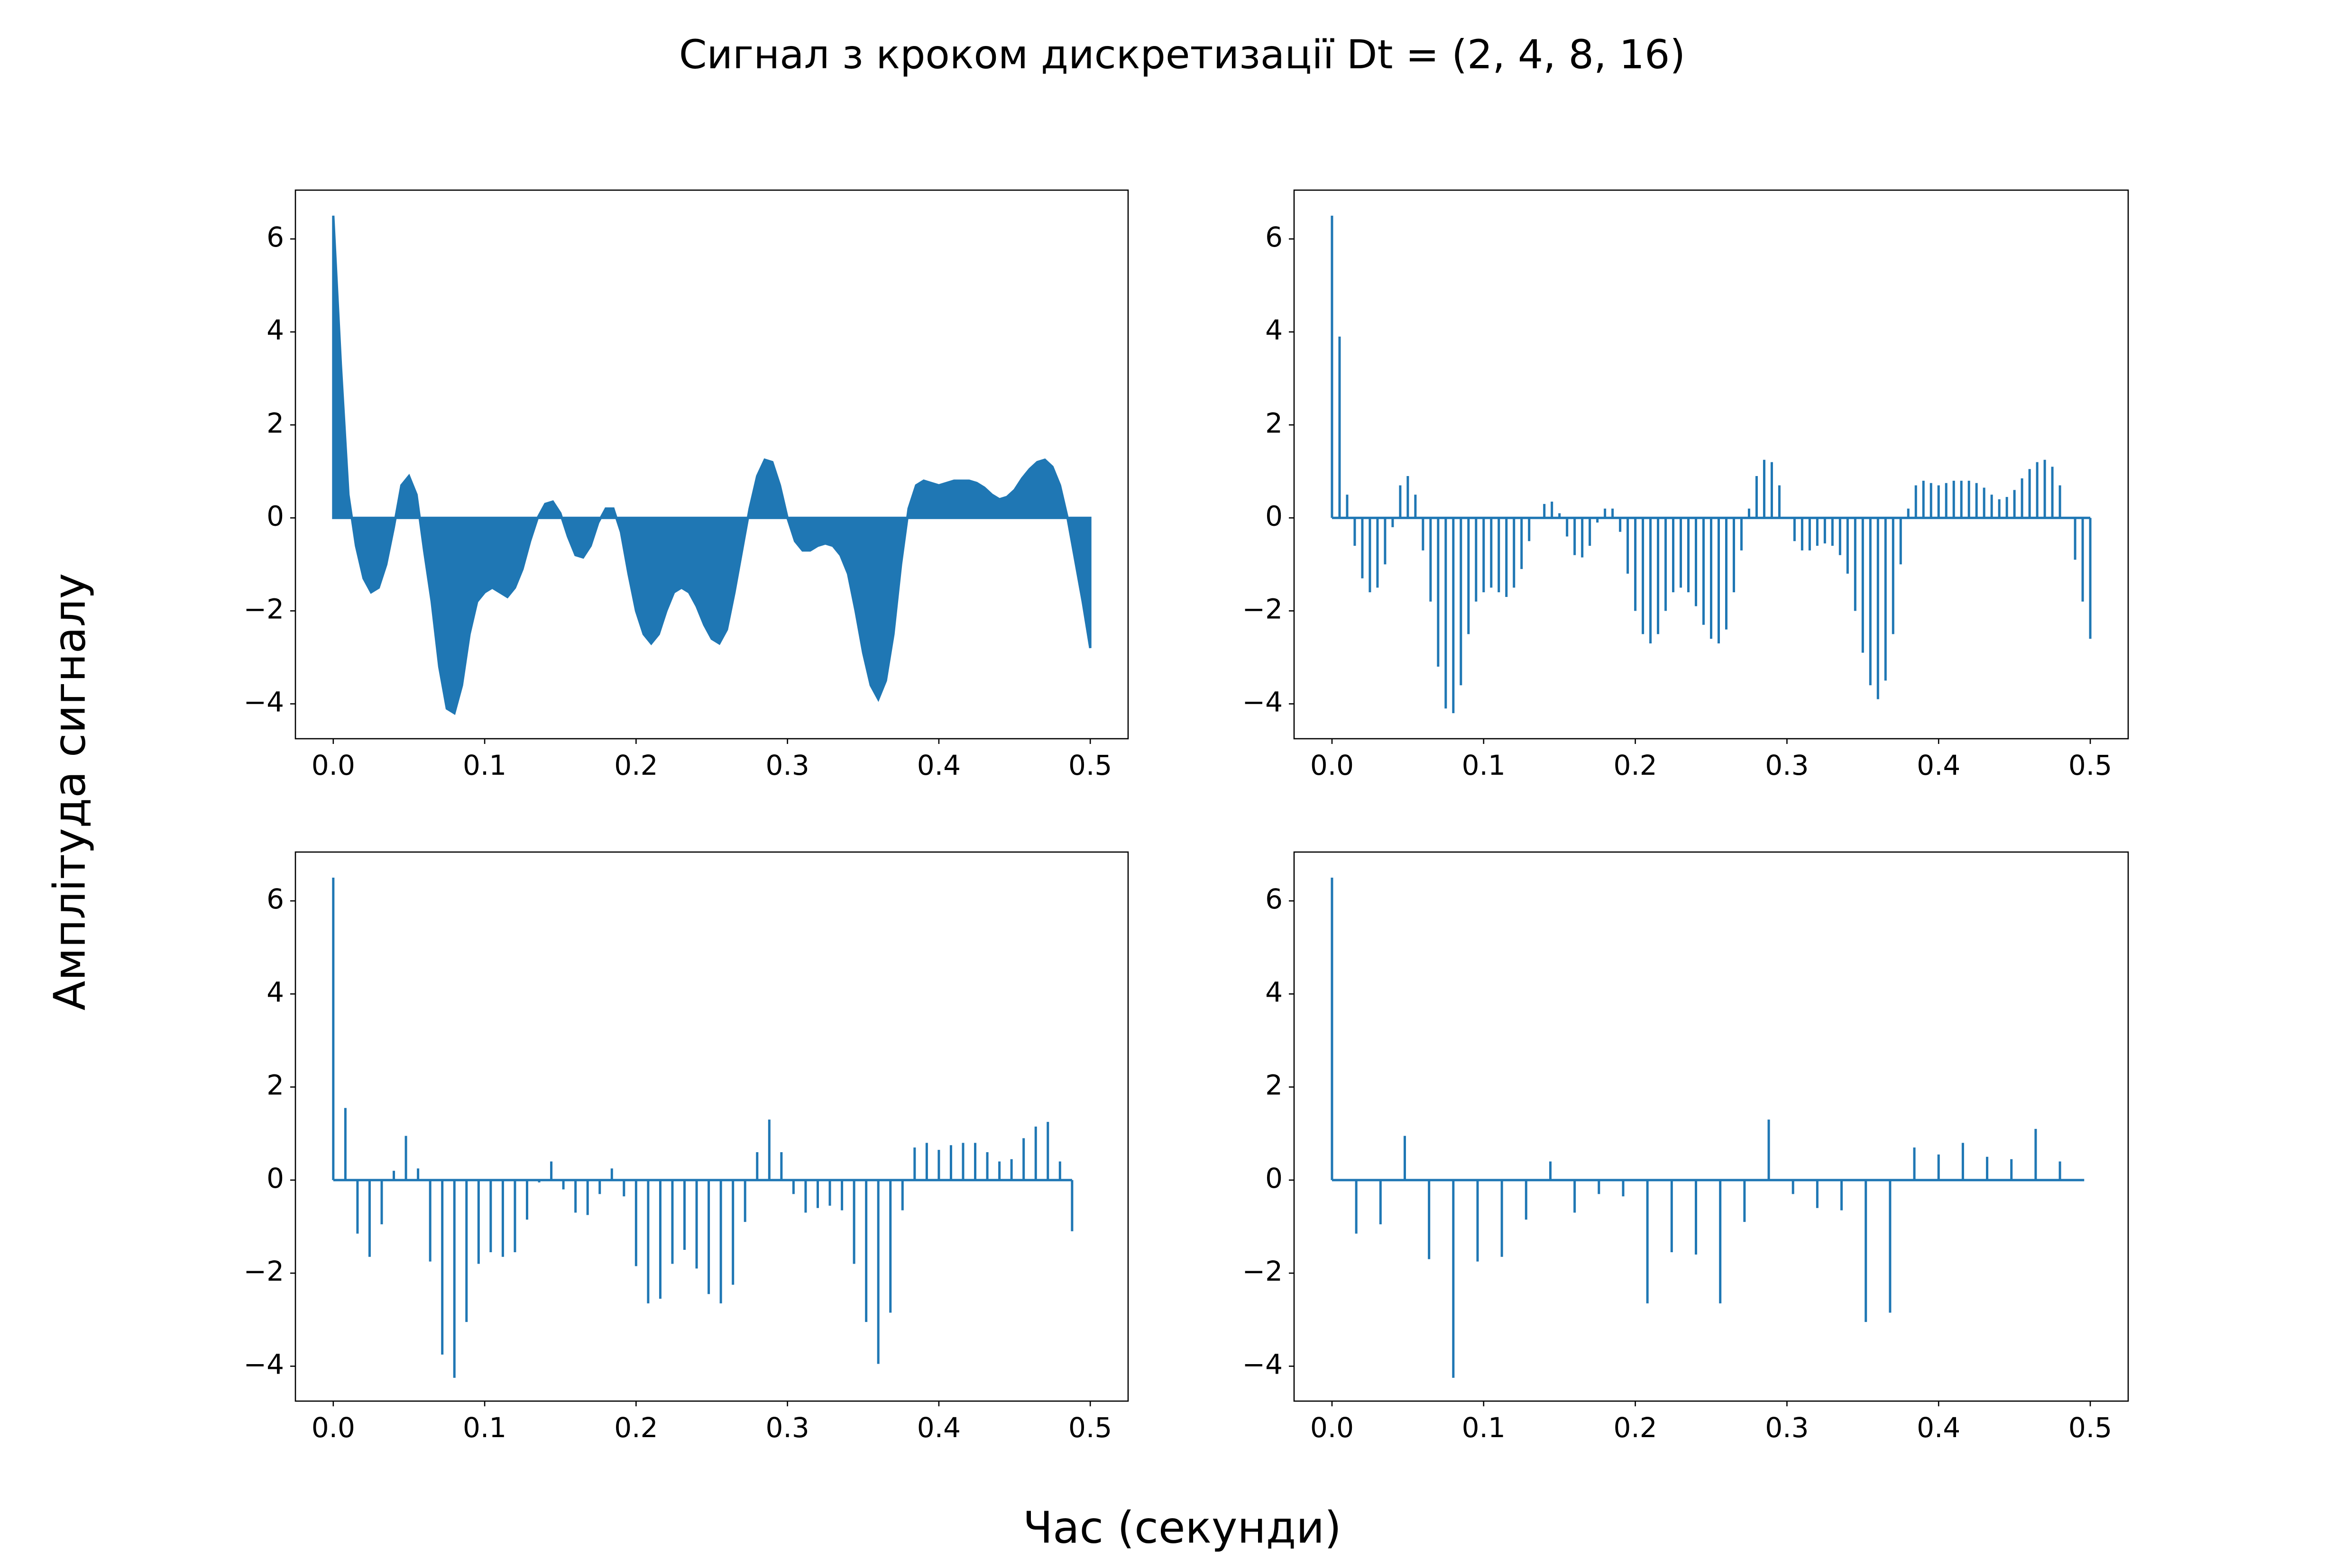 The image size is (2352, 1568). I want to click on x-axis-label: Час (секунди), so click(1182, 1527).